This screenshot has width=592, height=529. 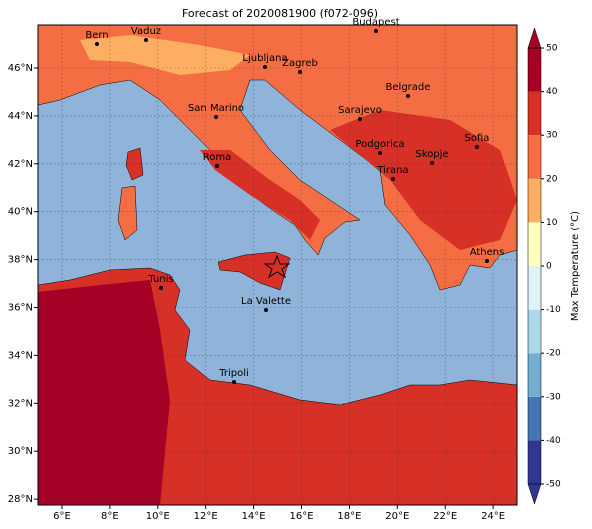 I want to click on star-marker, so click(x=277, y=266).